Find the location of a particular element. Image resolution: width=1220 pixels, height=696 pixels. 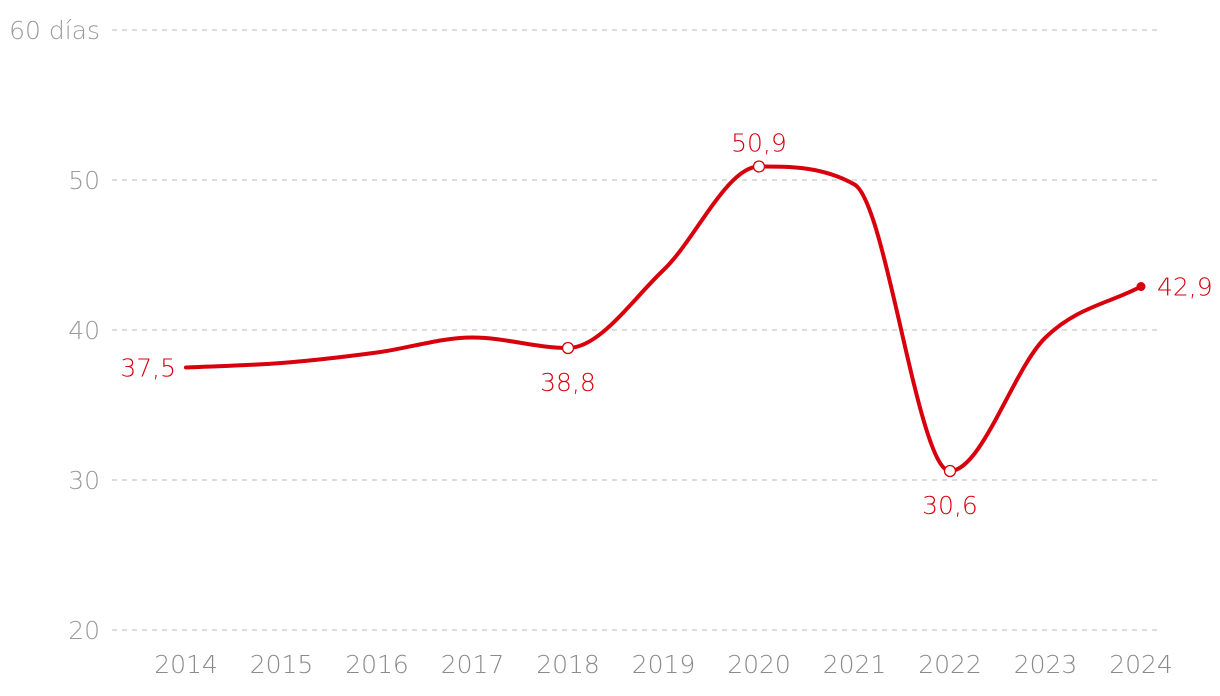

point-marker-2020 is located at coordinates (759, 166).